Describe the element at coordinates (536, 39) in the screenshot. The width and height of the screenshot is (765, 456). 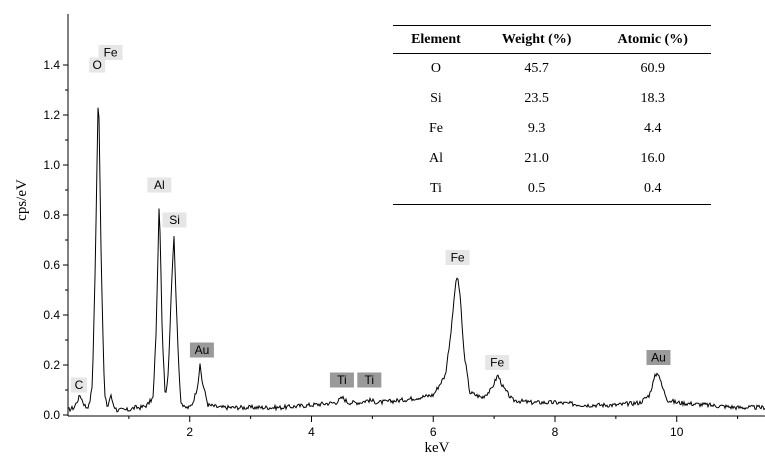
I see `header-weight: Weight (%)` at that location.